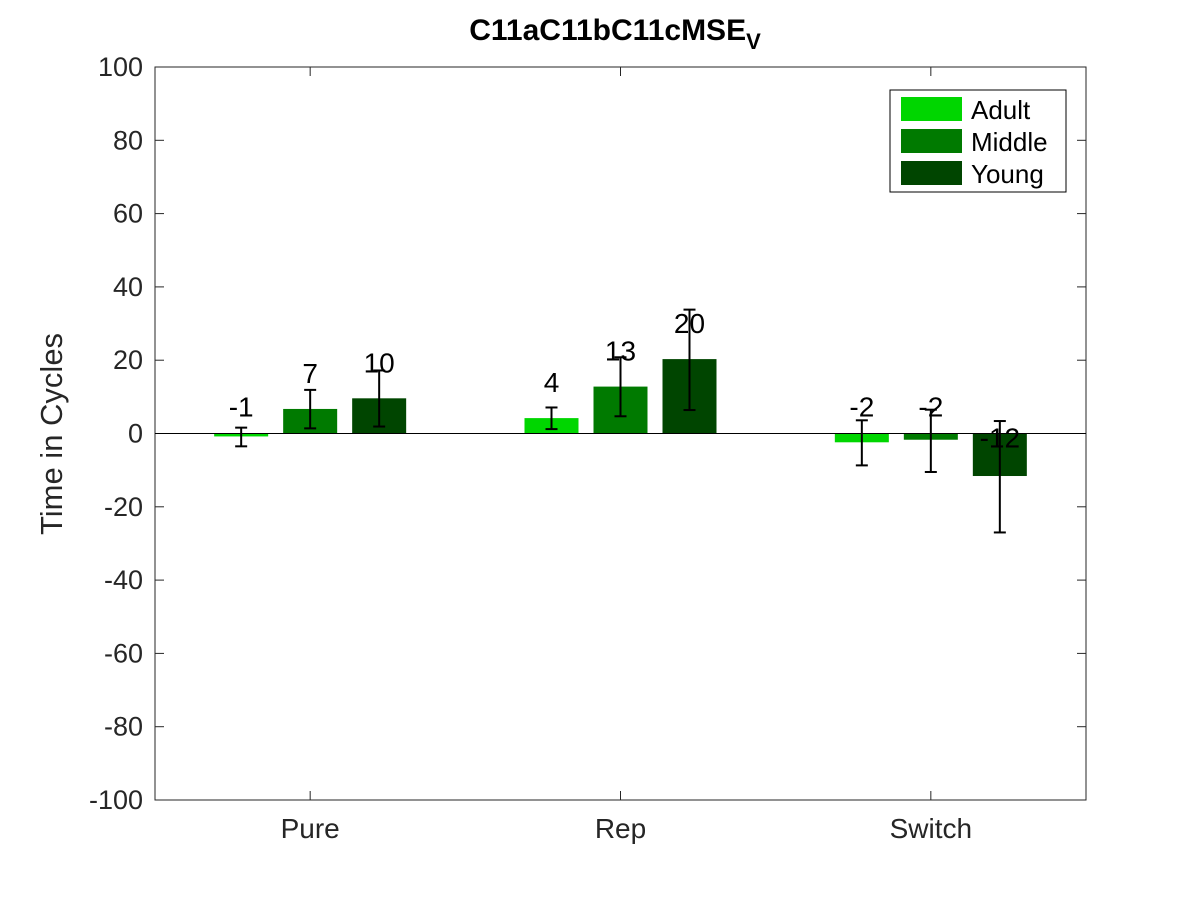  I want to click on y-tick-label: -20, so click(123, 507).